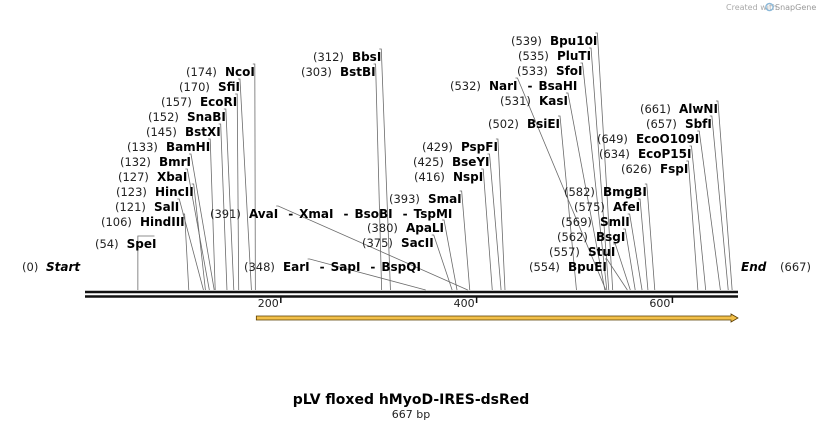 The height and width of the screenshot is (430, 824). What do you see at coordinates (183, 132) in the screenshot?
I see `site-bstxi: (145) BstXI` at bounding box center [183, 132].